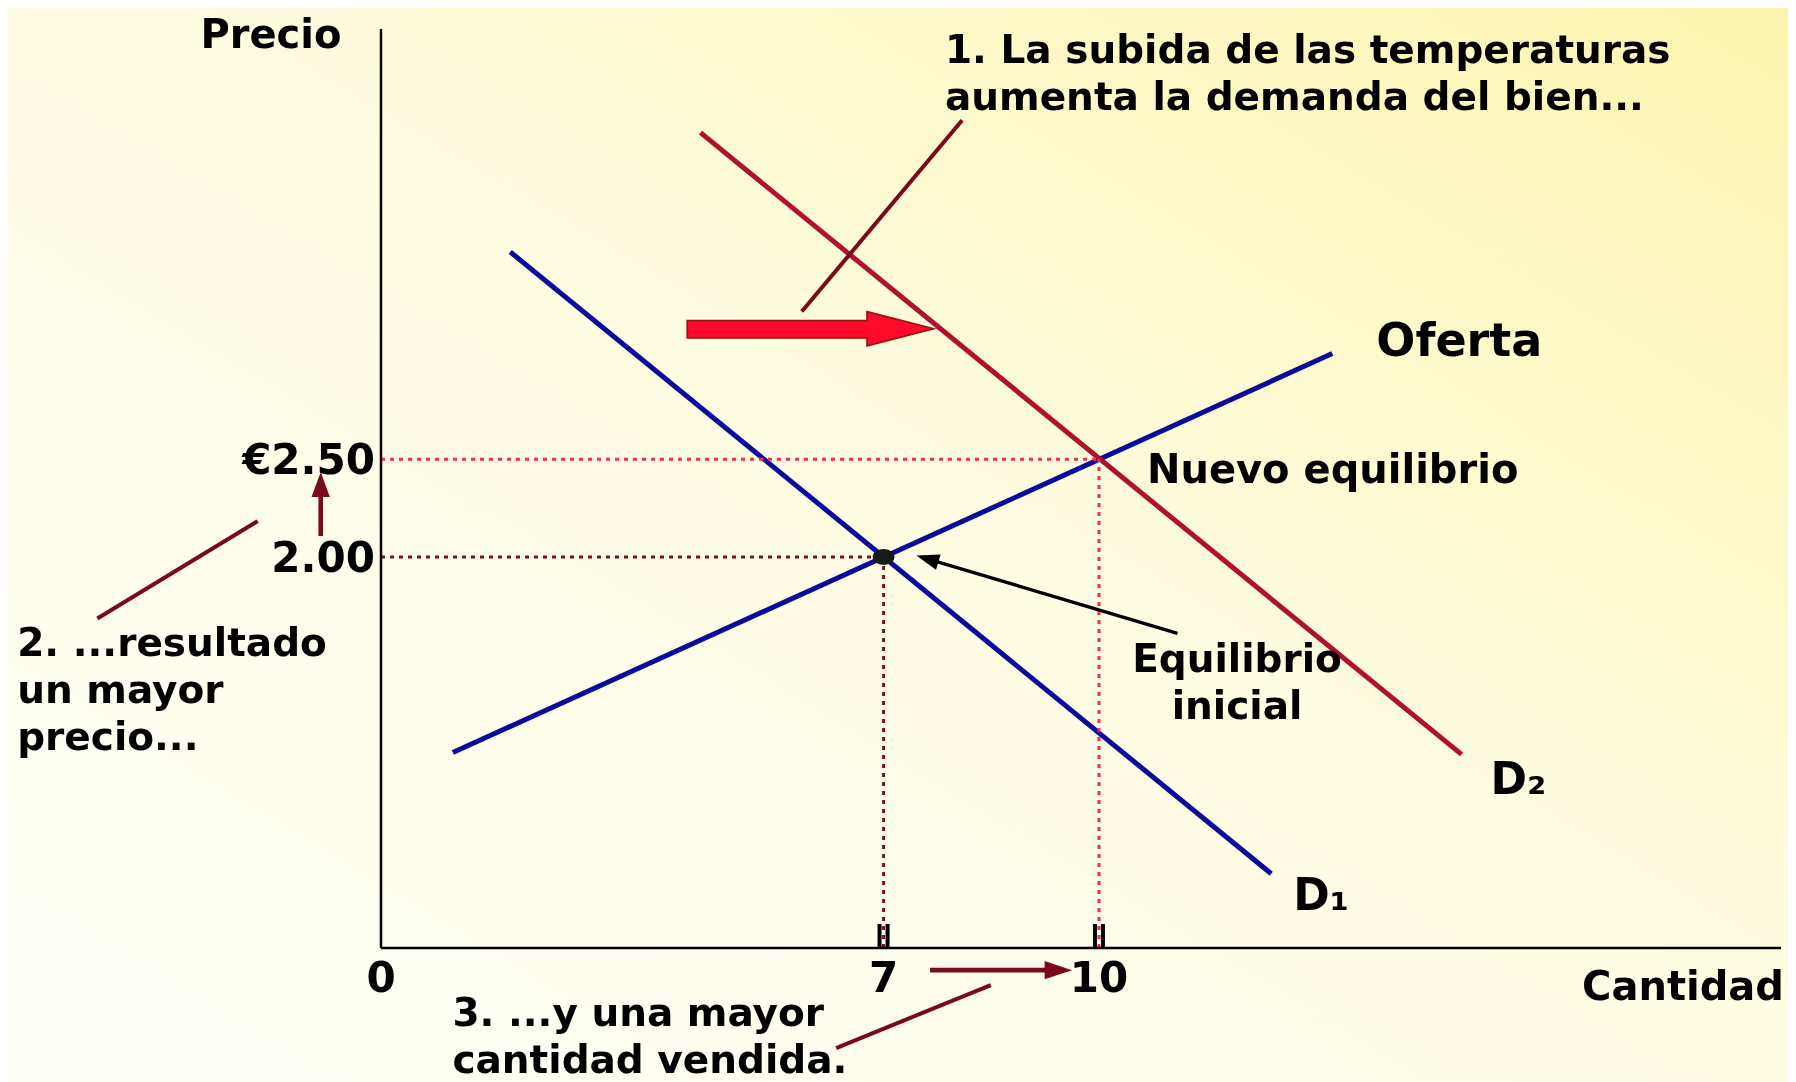 This screenshot has height=1082, width=1796. What do you see at coordinates (1321, 894) in the screenshot?
I see `series-label: D₁` at bounding box center [1321, 894].